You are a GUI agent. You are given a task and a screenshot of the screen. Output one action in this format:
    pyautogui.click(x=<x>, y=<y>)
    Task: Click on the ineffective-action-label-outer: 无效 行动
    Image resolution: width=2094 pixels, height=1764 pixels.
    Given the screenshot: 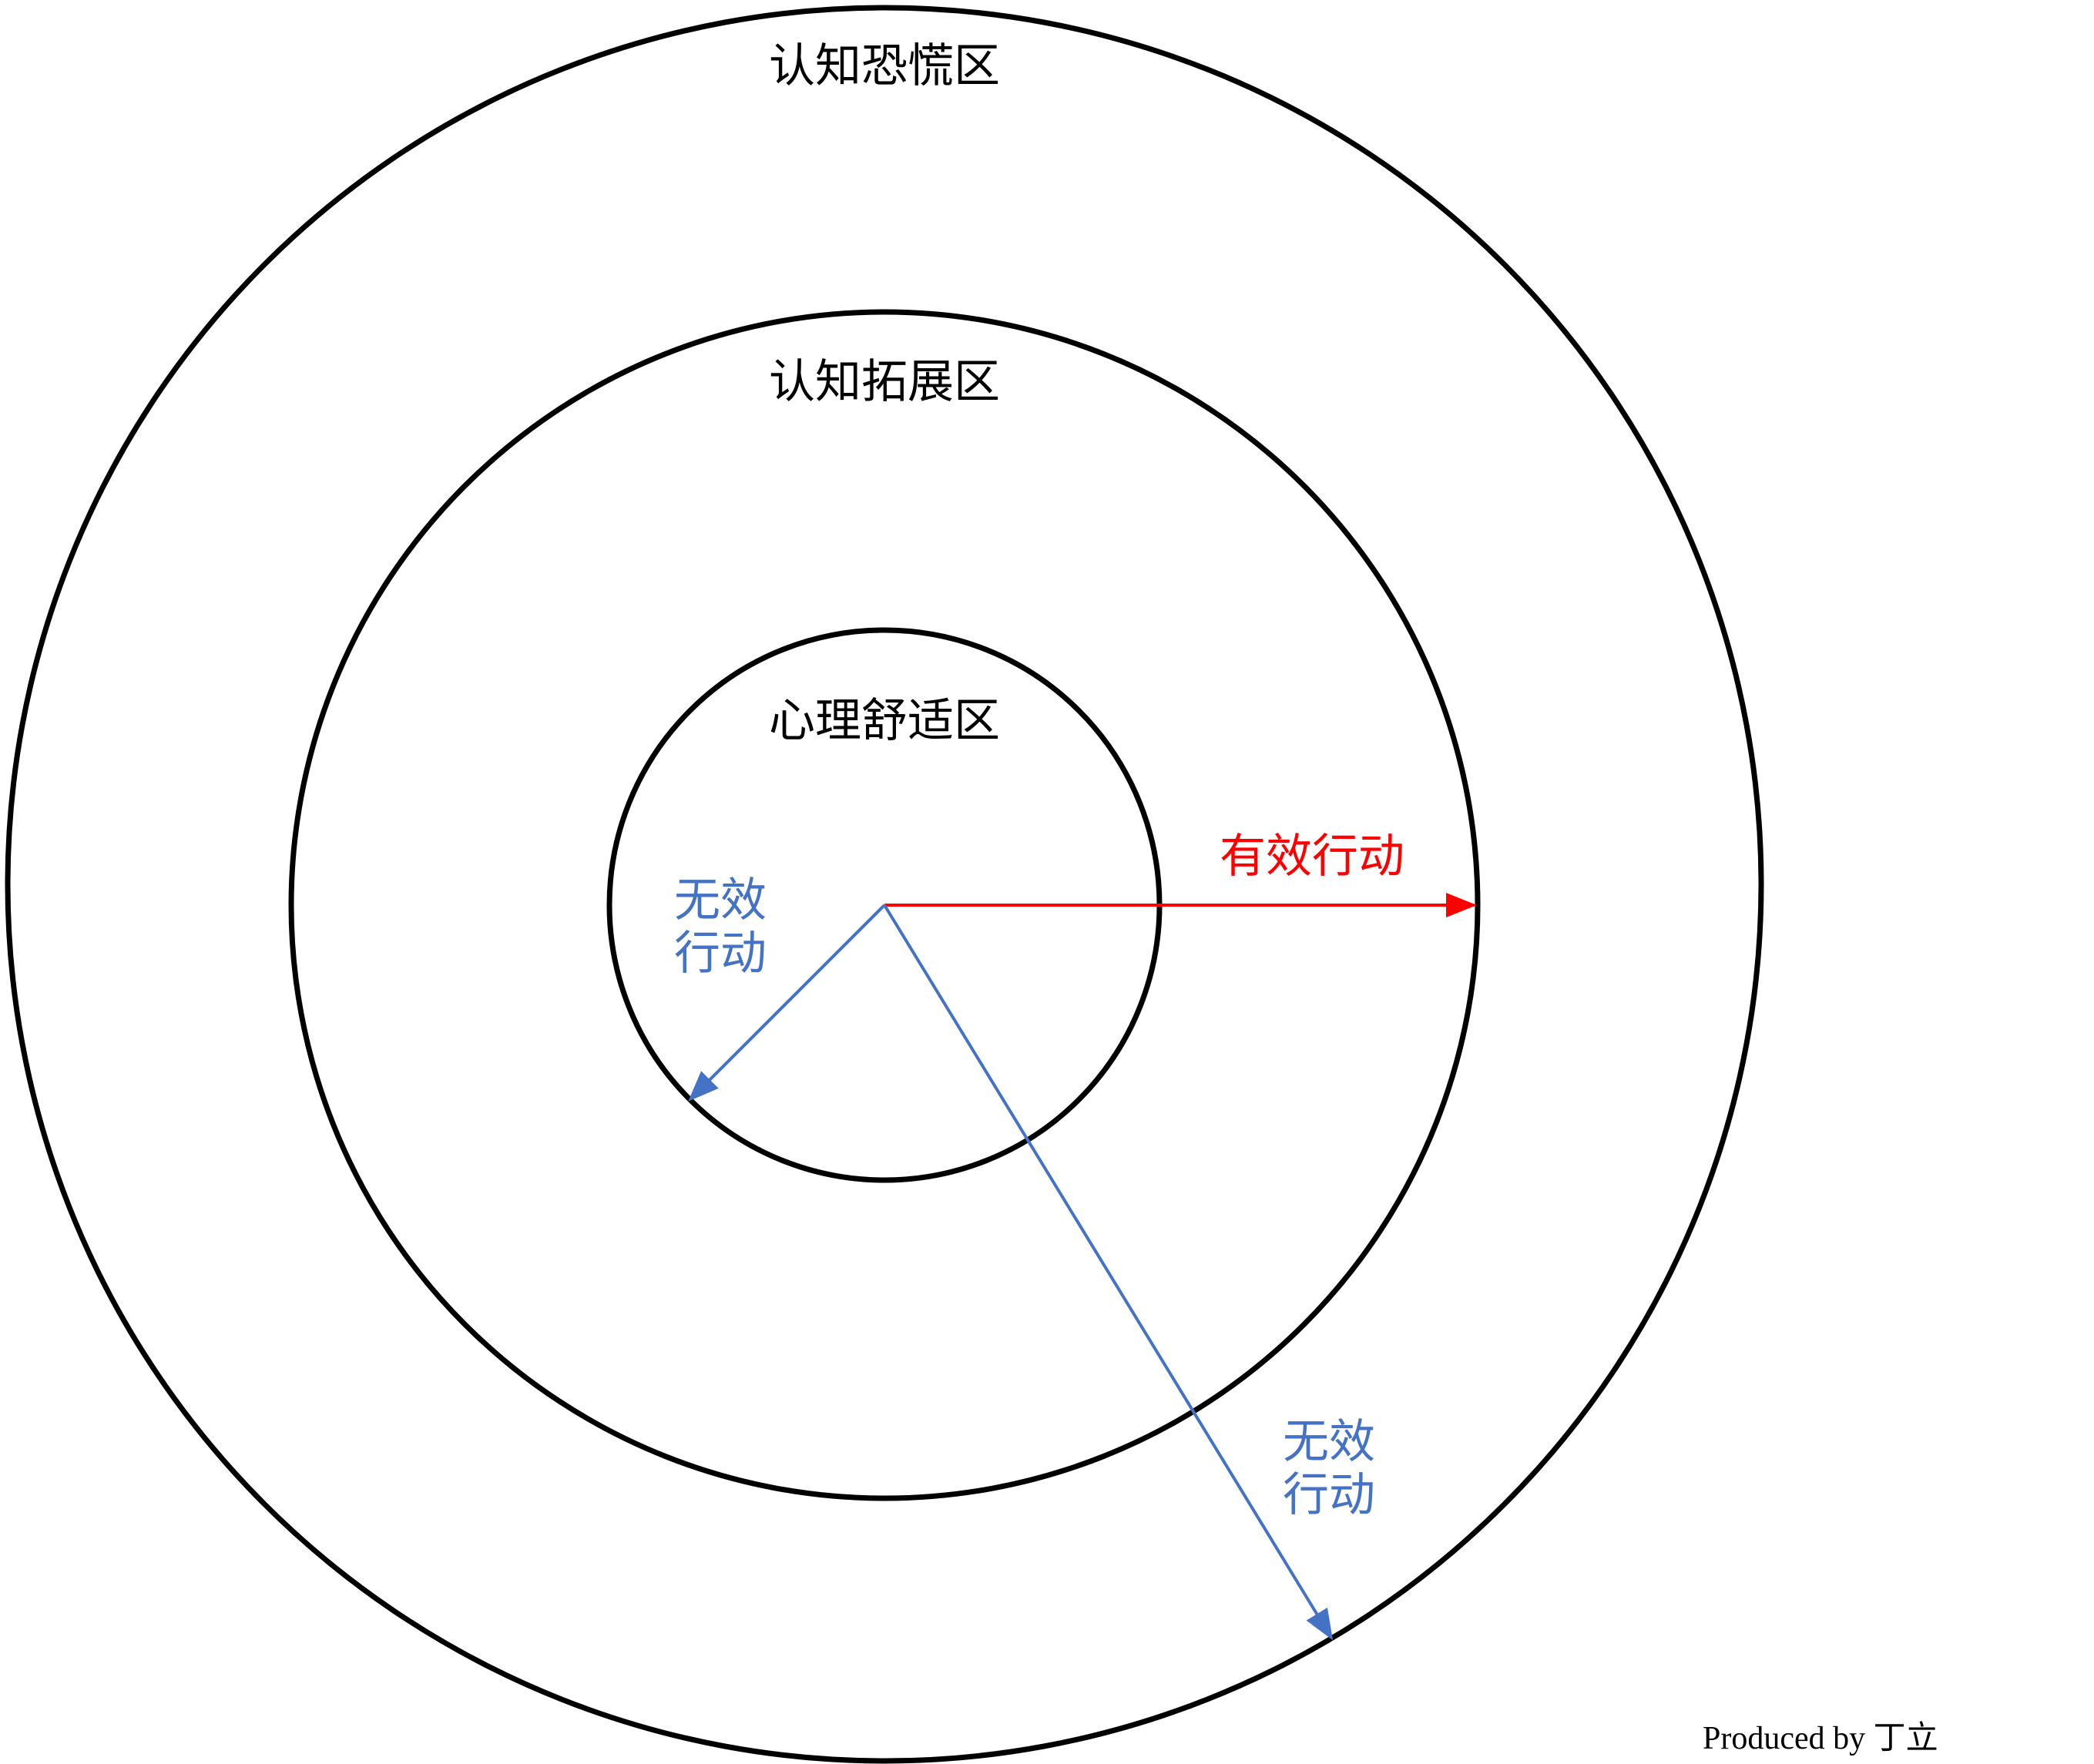 What is the action you would take?
    pyautogui.click(x=1329, y=1469)
    